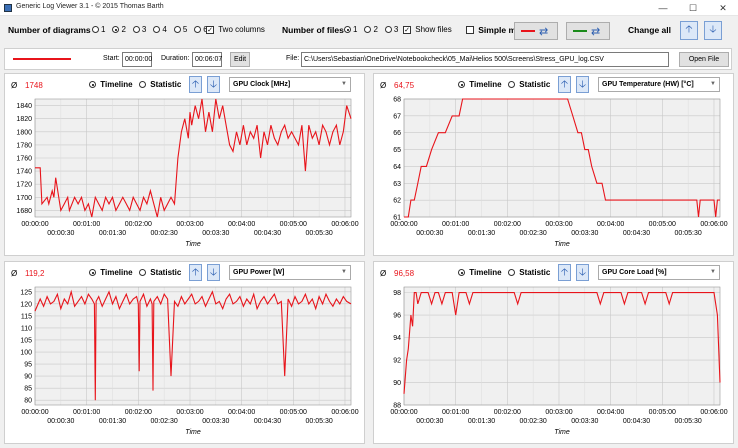  What do you see at coordinates (26, 328) in the screenshot?
I see `y-tick-label: 110` at bounding box center [26, 328].